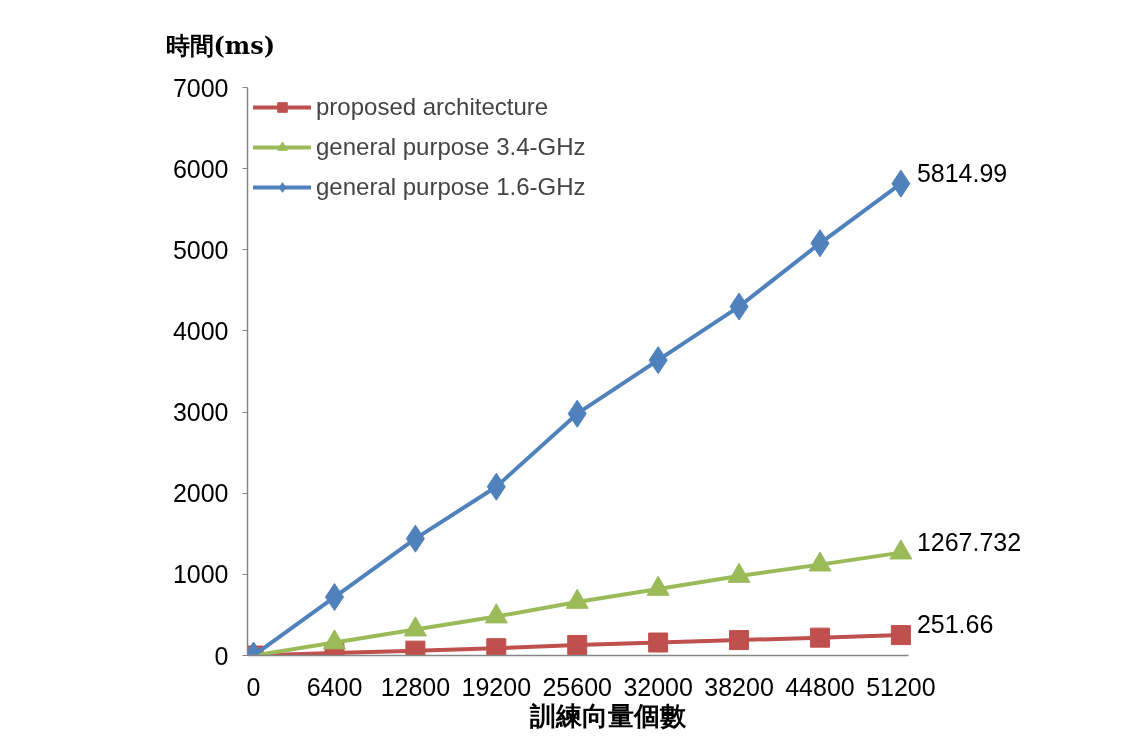 This screenshot has height=743, width=1128. What do you see at coordinates (200, 87) in the screenshot?
I see `y-tick-label: 7000` at bounding box center [200, 87].